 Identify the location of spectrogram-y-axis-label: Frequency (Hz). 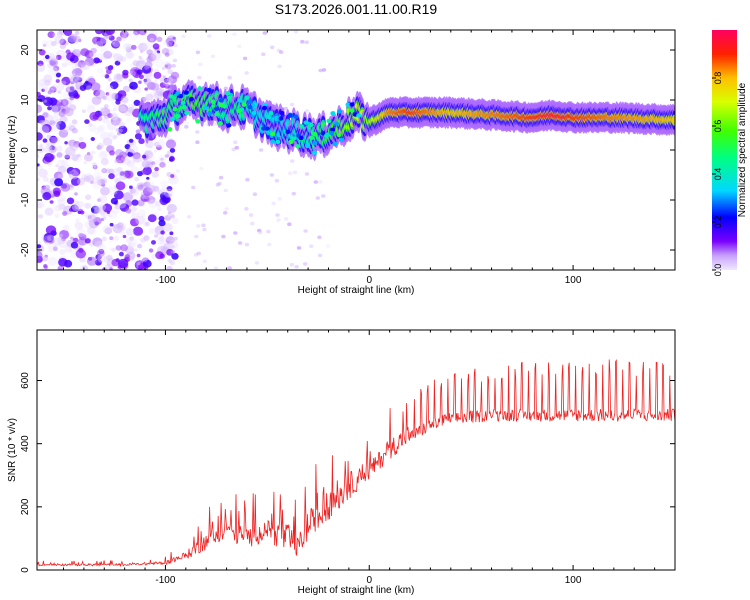
(12, 150).